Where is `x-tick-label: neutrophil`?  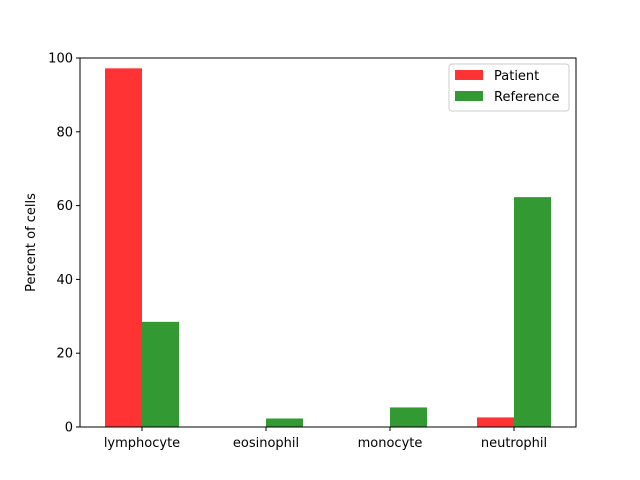 x-tick-label: neutrophil is located at coordinates (514, 443).